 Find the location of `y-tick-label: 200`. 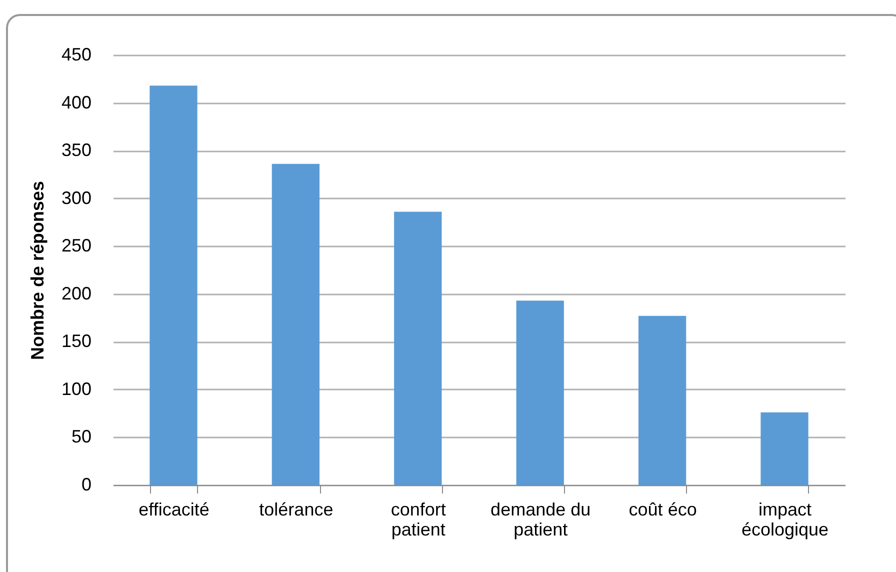

y-tick-label: 200 is located at coordinates (76, 293).